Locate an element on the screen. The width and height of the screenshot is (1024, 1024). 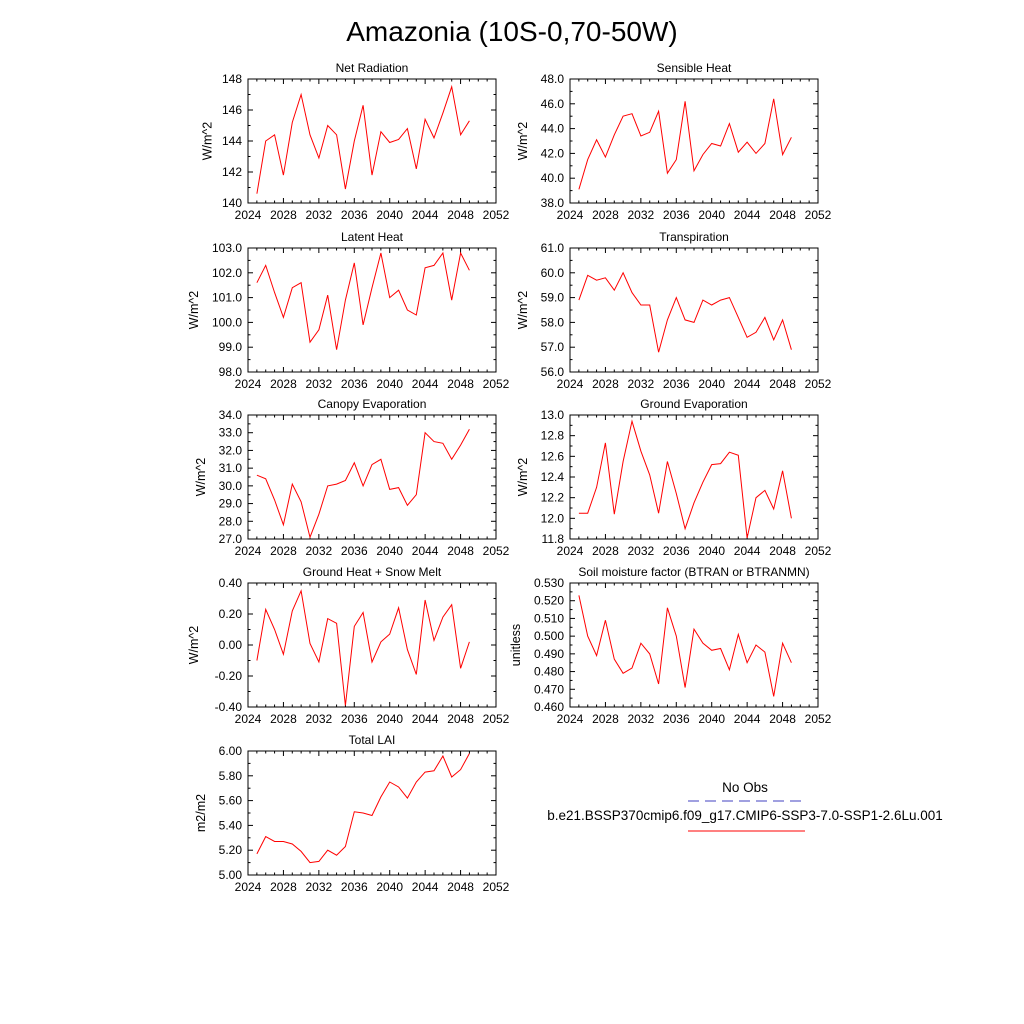
panel-title: Ground Evaporation is located at coordinates (693, 404).